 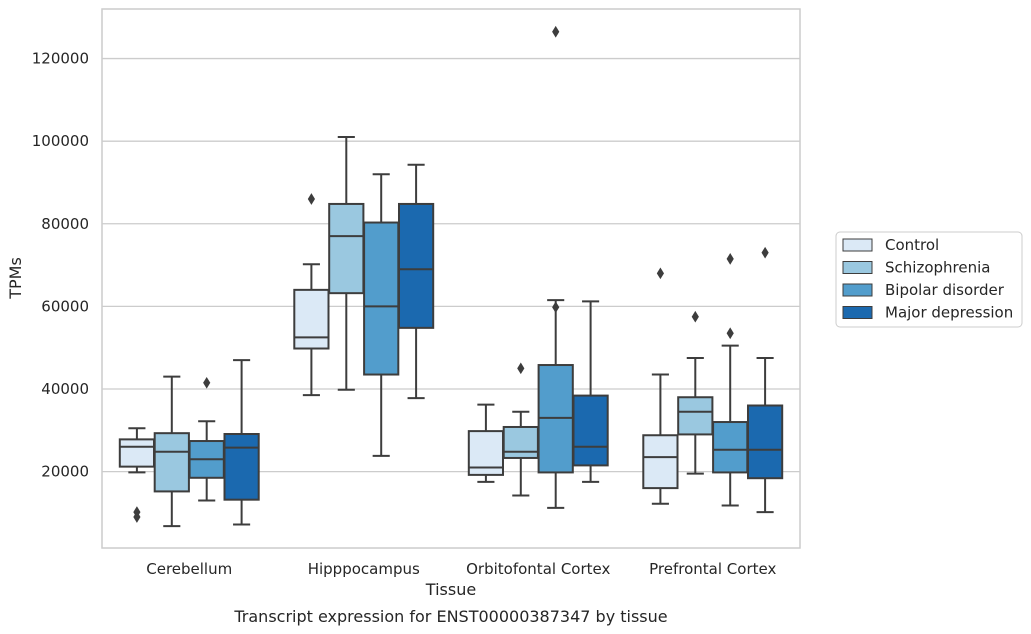 What do you see at coordinates (937, 268) in the screenshot?
I see `legend-label: Schizophrenia` at bounding box center [937, 268].